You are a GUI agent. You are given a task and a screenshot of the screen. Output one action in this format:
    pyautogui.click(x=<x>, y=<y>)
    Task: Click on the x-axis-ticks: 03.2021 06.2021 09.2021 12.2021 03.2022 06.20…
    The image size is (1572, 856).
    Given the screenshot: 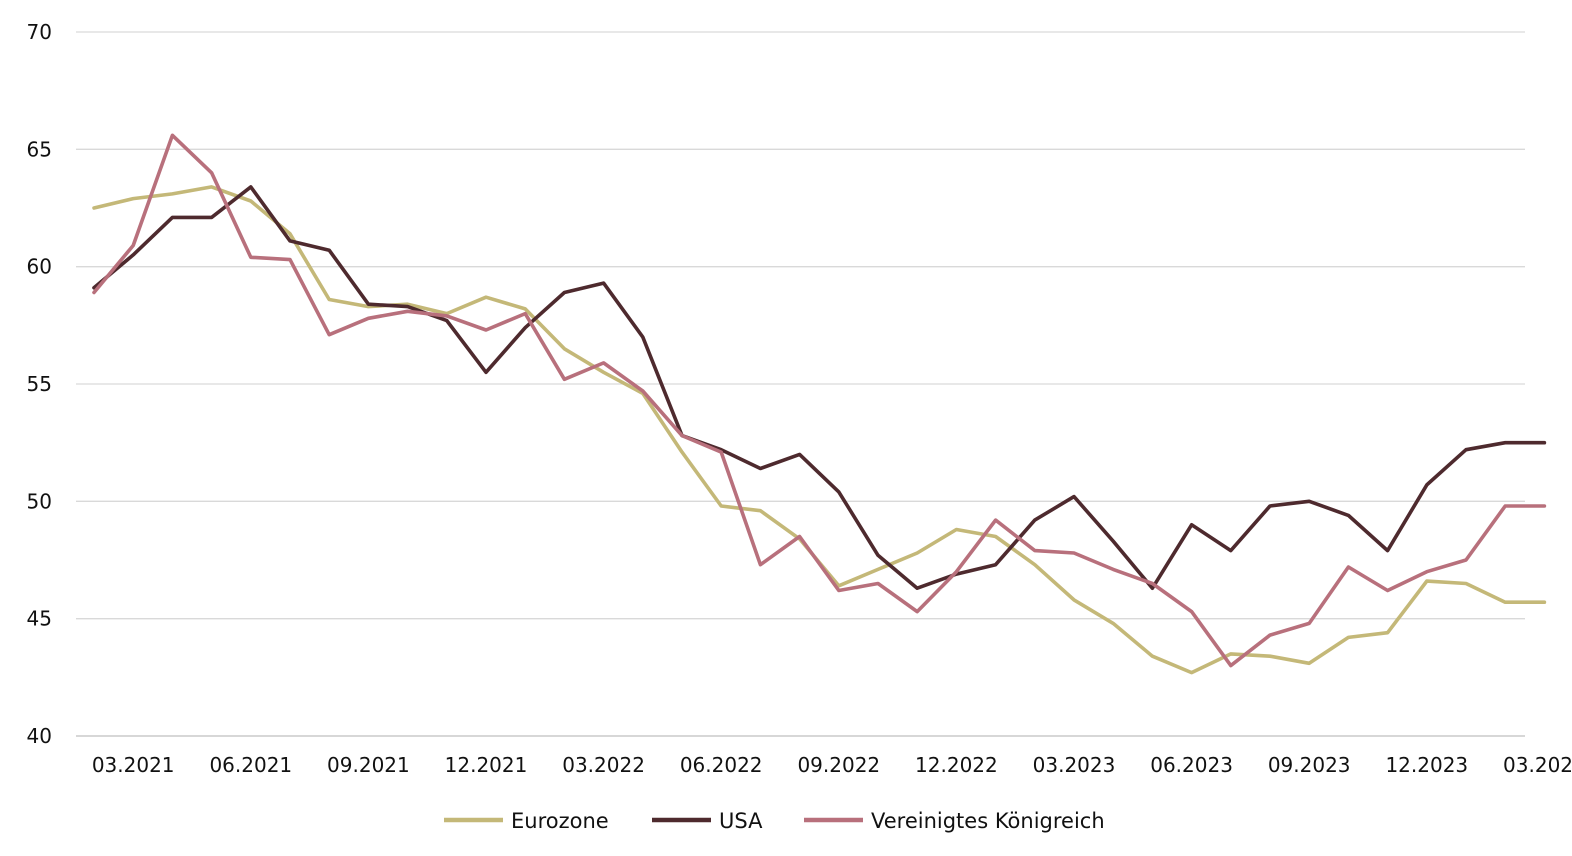 What is the action you would take?
    pyautogui.click(x=832, y=765)
    